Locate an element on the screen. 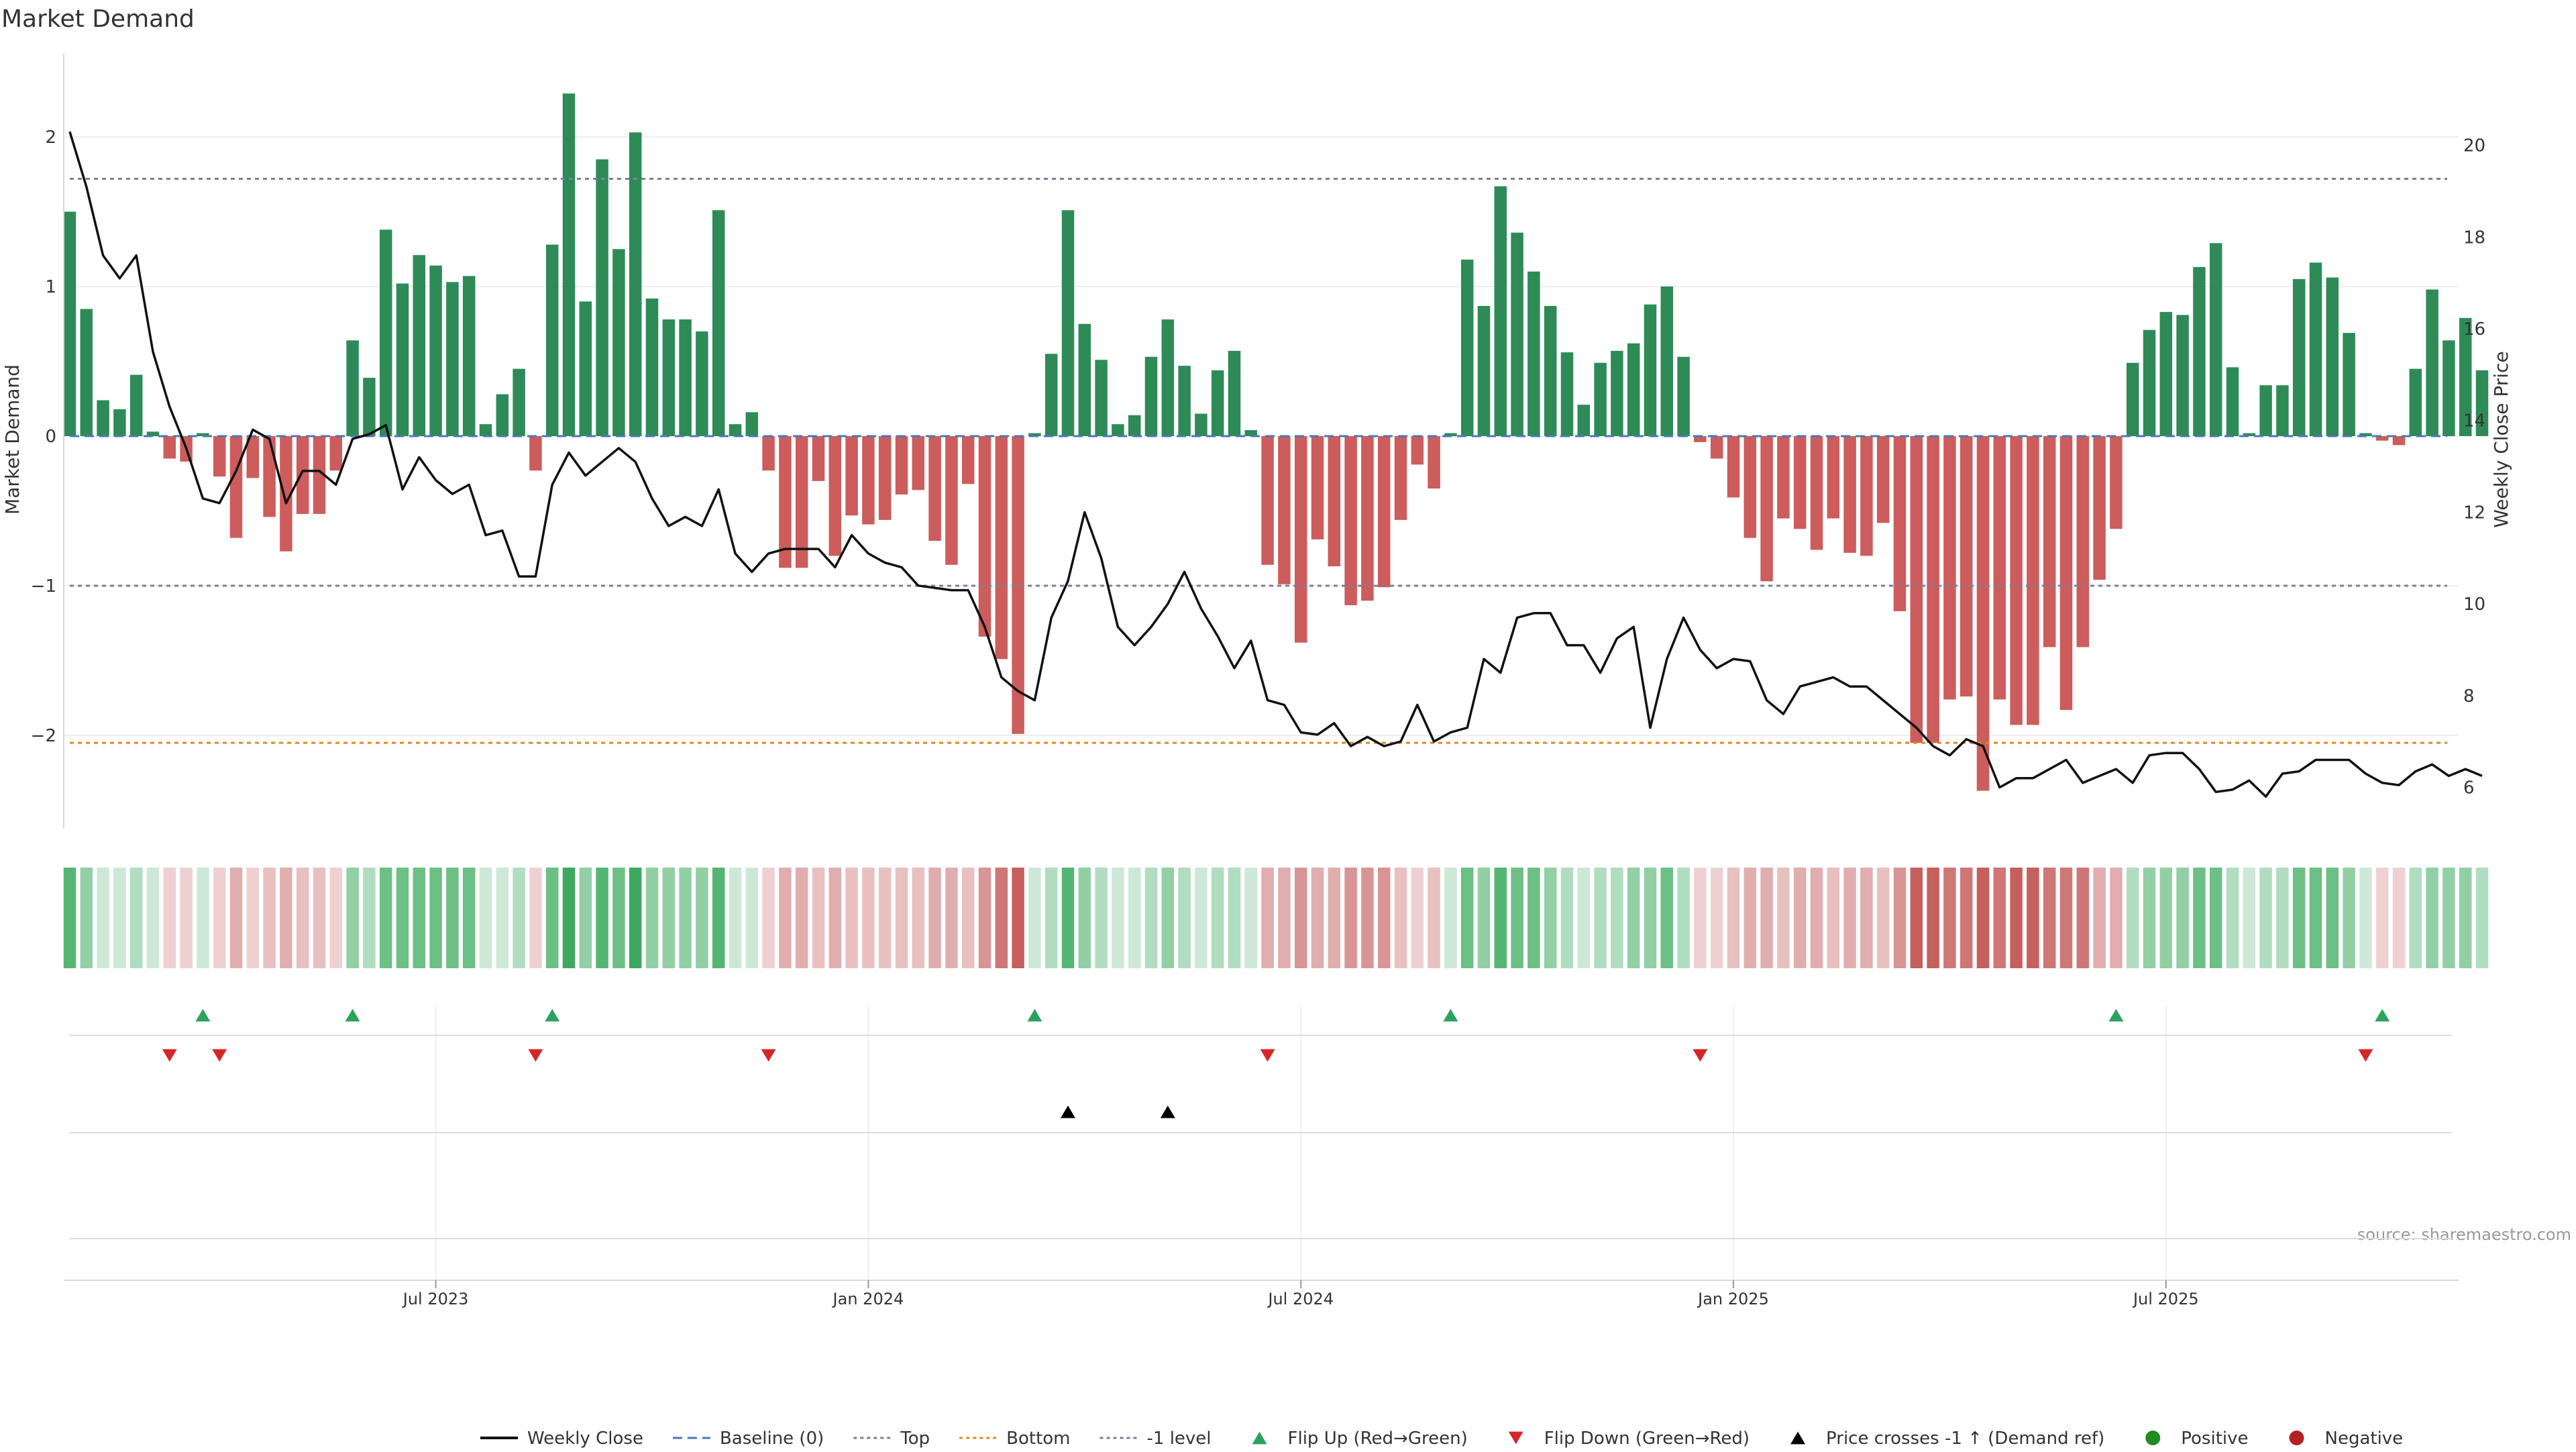 This screenshot has width=2576, height=1452. legend-item: Price crosses -1 ↑ (Demand ref) is located at coordinates (1947, 1439).